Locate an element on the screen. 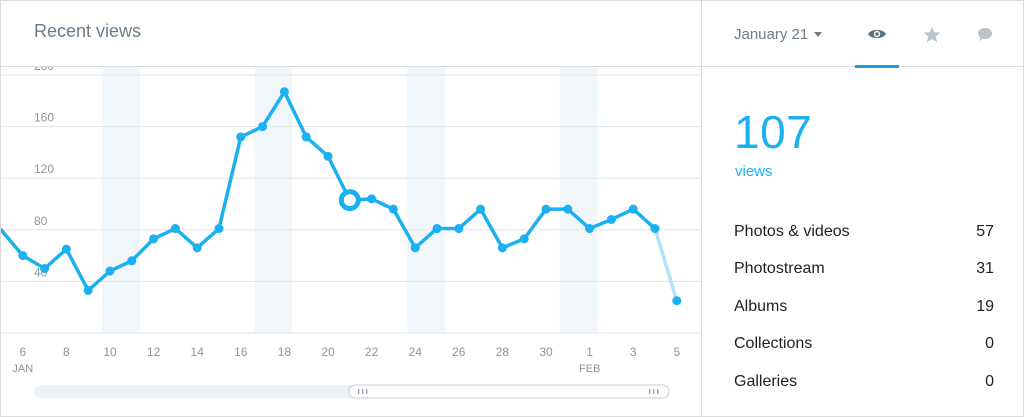 The height and width of the screenshot is (417, 1024). x-tick-label: 16 is located at coordinates (241, 352).